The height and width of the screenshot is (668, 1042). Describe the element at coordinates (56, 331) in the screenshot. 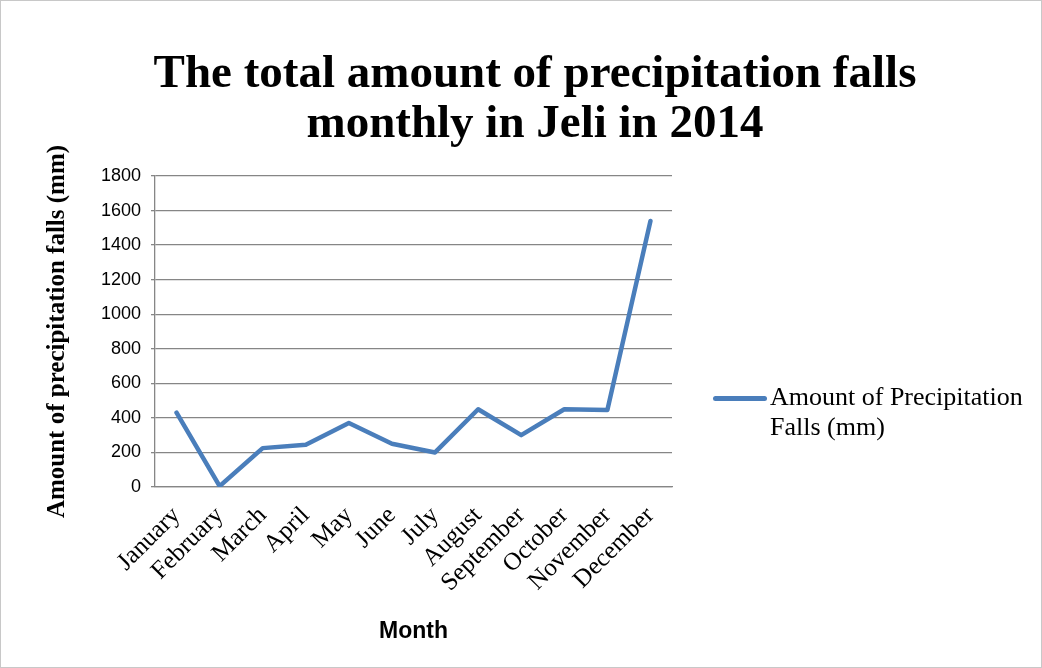

I see `y-axis-title: Amount of precipitation falls (mm)` at that location.